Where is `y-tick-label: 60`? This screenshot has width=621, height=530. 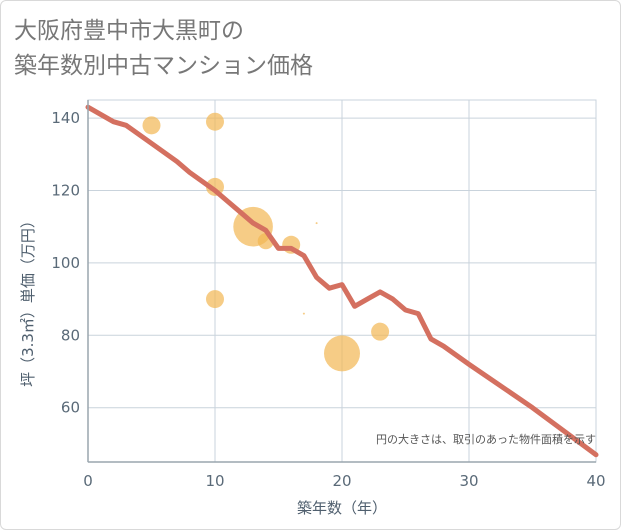
y-tick-label: 60 is located at coordinates (70, 408).